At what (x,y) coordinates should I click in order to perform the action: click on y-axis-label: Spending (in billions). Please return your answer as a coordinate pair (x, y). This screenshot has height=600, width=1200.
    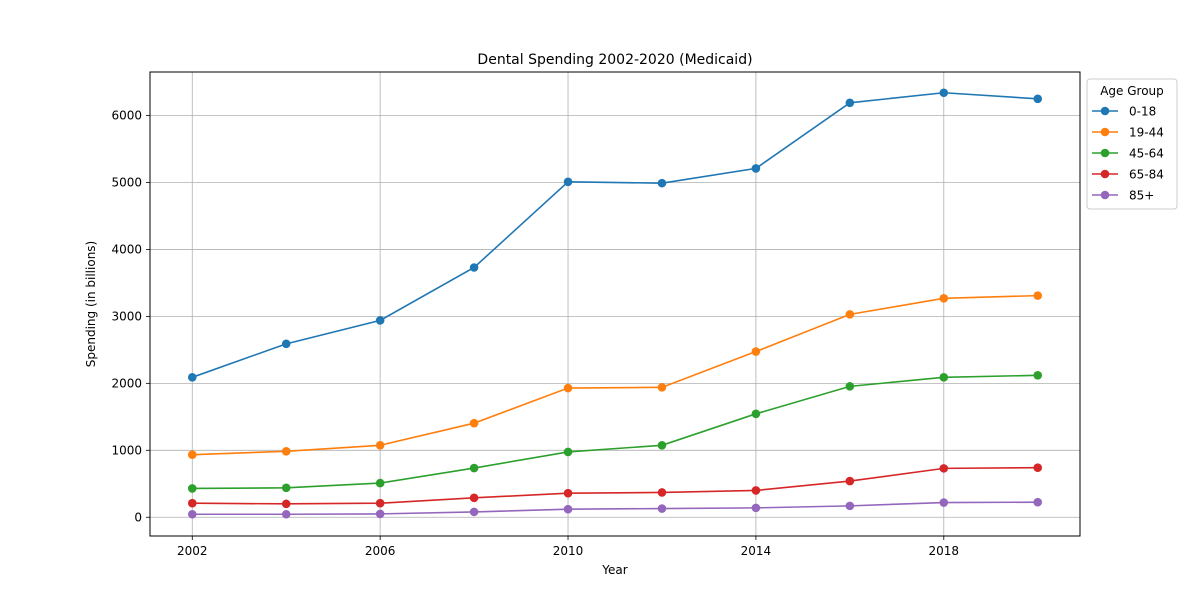
    Looking at the image, I should click on (91, 304).